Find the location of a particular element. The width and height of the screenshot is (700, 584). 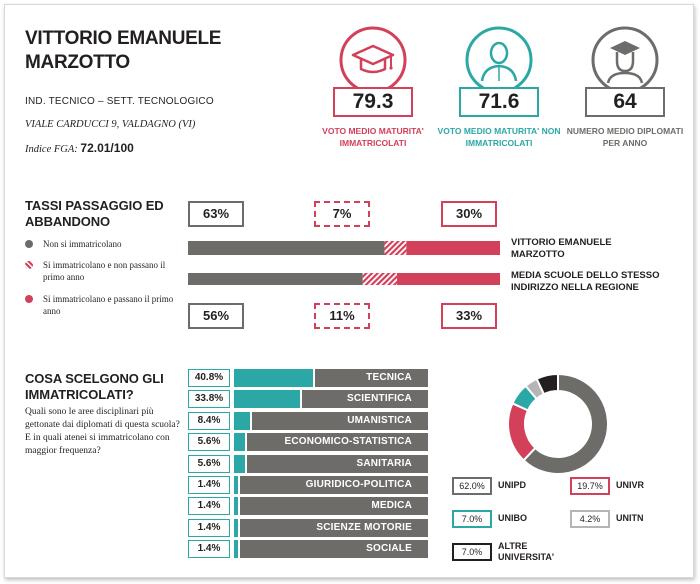

area-bar-label: UMANISTICA is located at coordinates (340, 420).